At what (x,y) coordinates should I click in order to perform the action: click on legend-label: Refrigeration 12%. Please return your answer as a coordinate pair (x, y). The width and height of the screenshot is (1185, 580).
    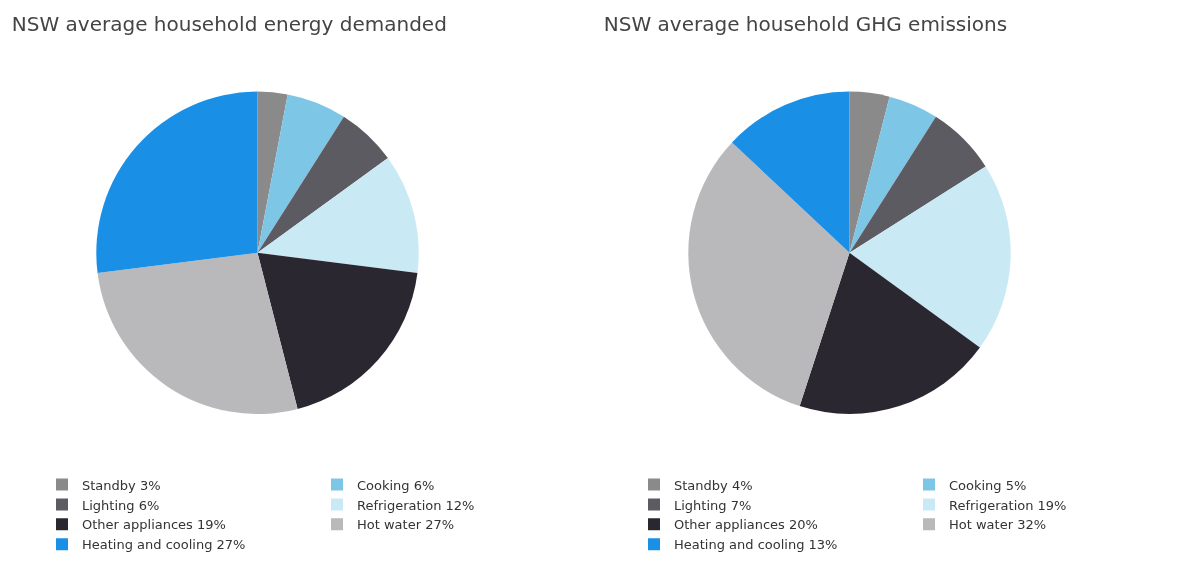
    Looking at the image, I should click on (416, 505).